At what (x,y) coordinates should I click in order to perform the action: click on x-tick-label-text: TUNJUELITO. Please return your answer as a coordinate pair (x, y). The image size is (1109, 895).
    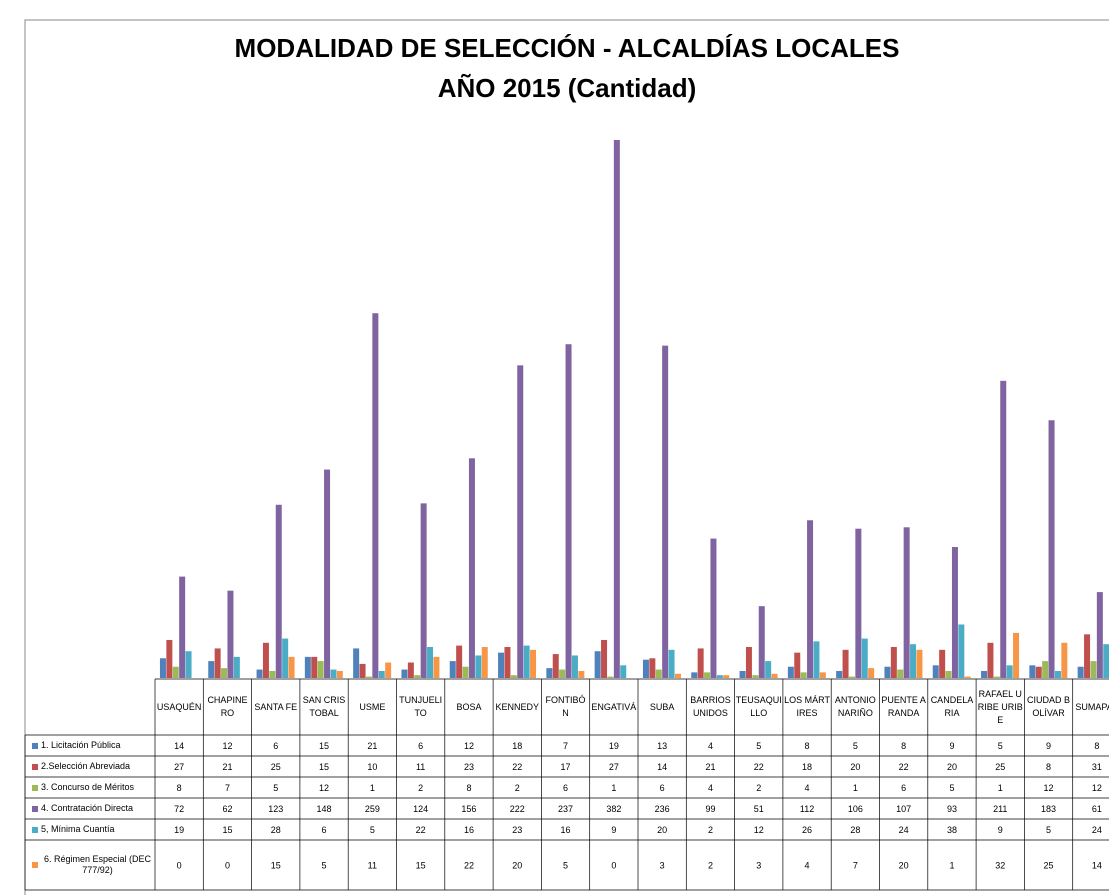
    Looking at the image, I should click on (421, 706).